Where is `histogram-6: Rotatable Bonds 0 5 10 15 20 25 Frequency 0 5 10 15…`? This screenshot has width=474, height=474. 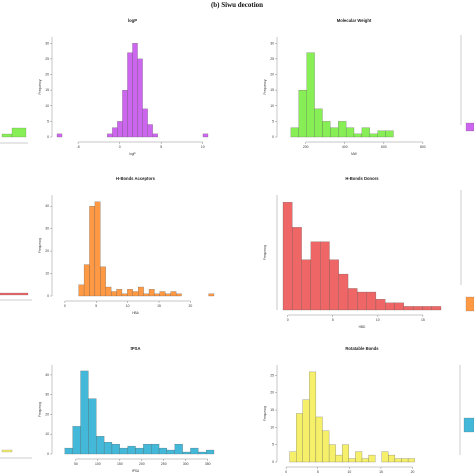 histogram-6: Rotatable Bonds 0 5 10 15 20 25 Frequency 0 5 10 15… is located at coordinates (339, 410).